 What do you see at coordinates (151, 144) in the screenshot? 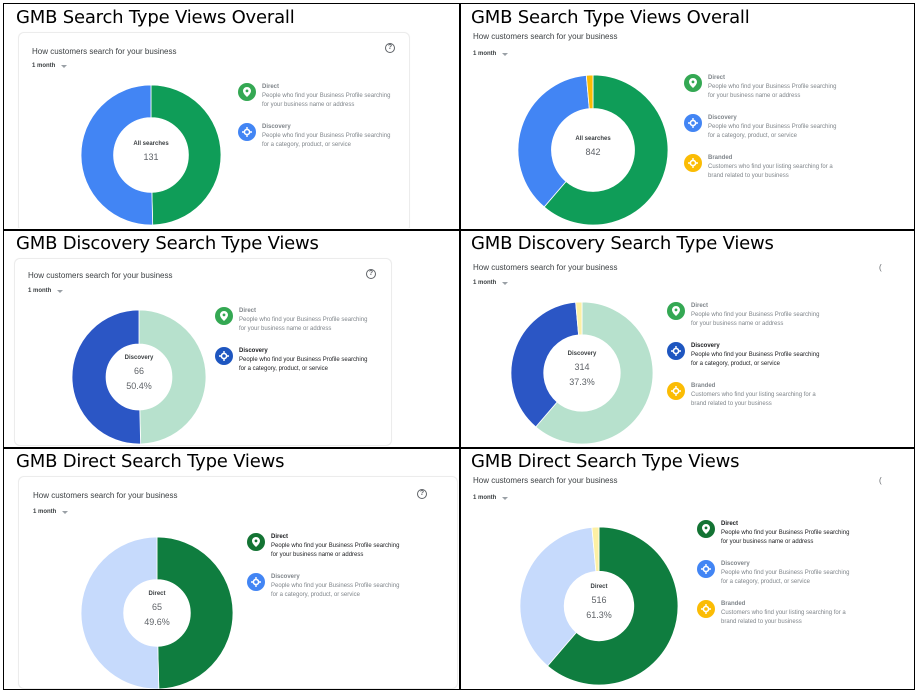
I see `center-label: All searches` at bounding box center [151, 144].